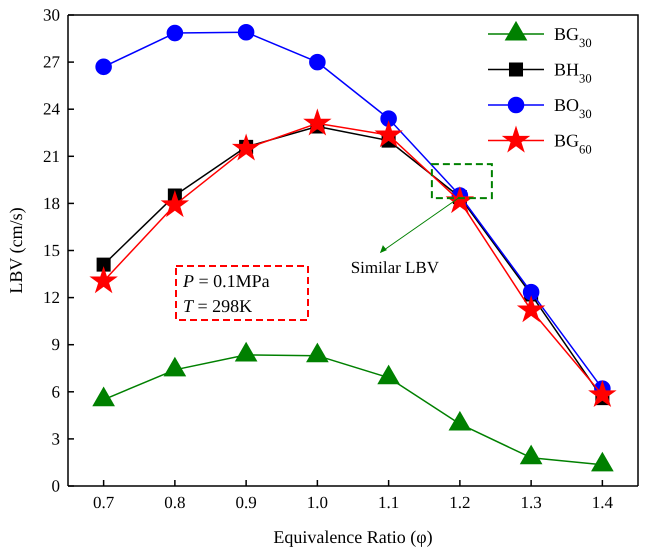 The width and height of the screenshot is (646, 553). Describe the element at coordinates (56, 392) in the screenshot. I see `y-tick-label: 6` at that location.